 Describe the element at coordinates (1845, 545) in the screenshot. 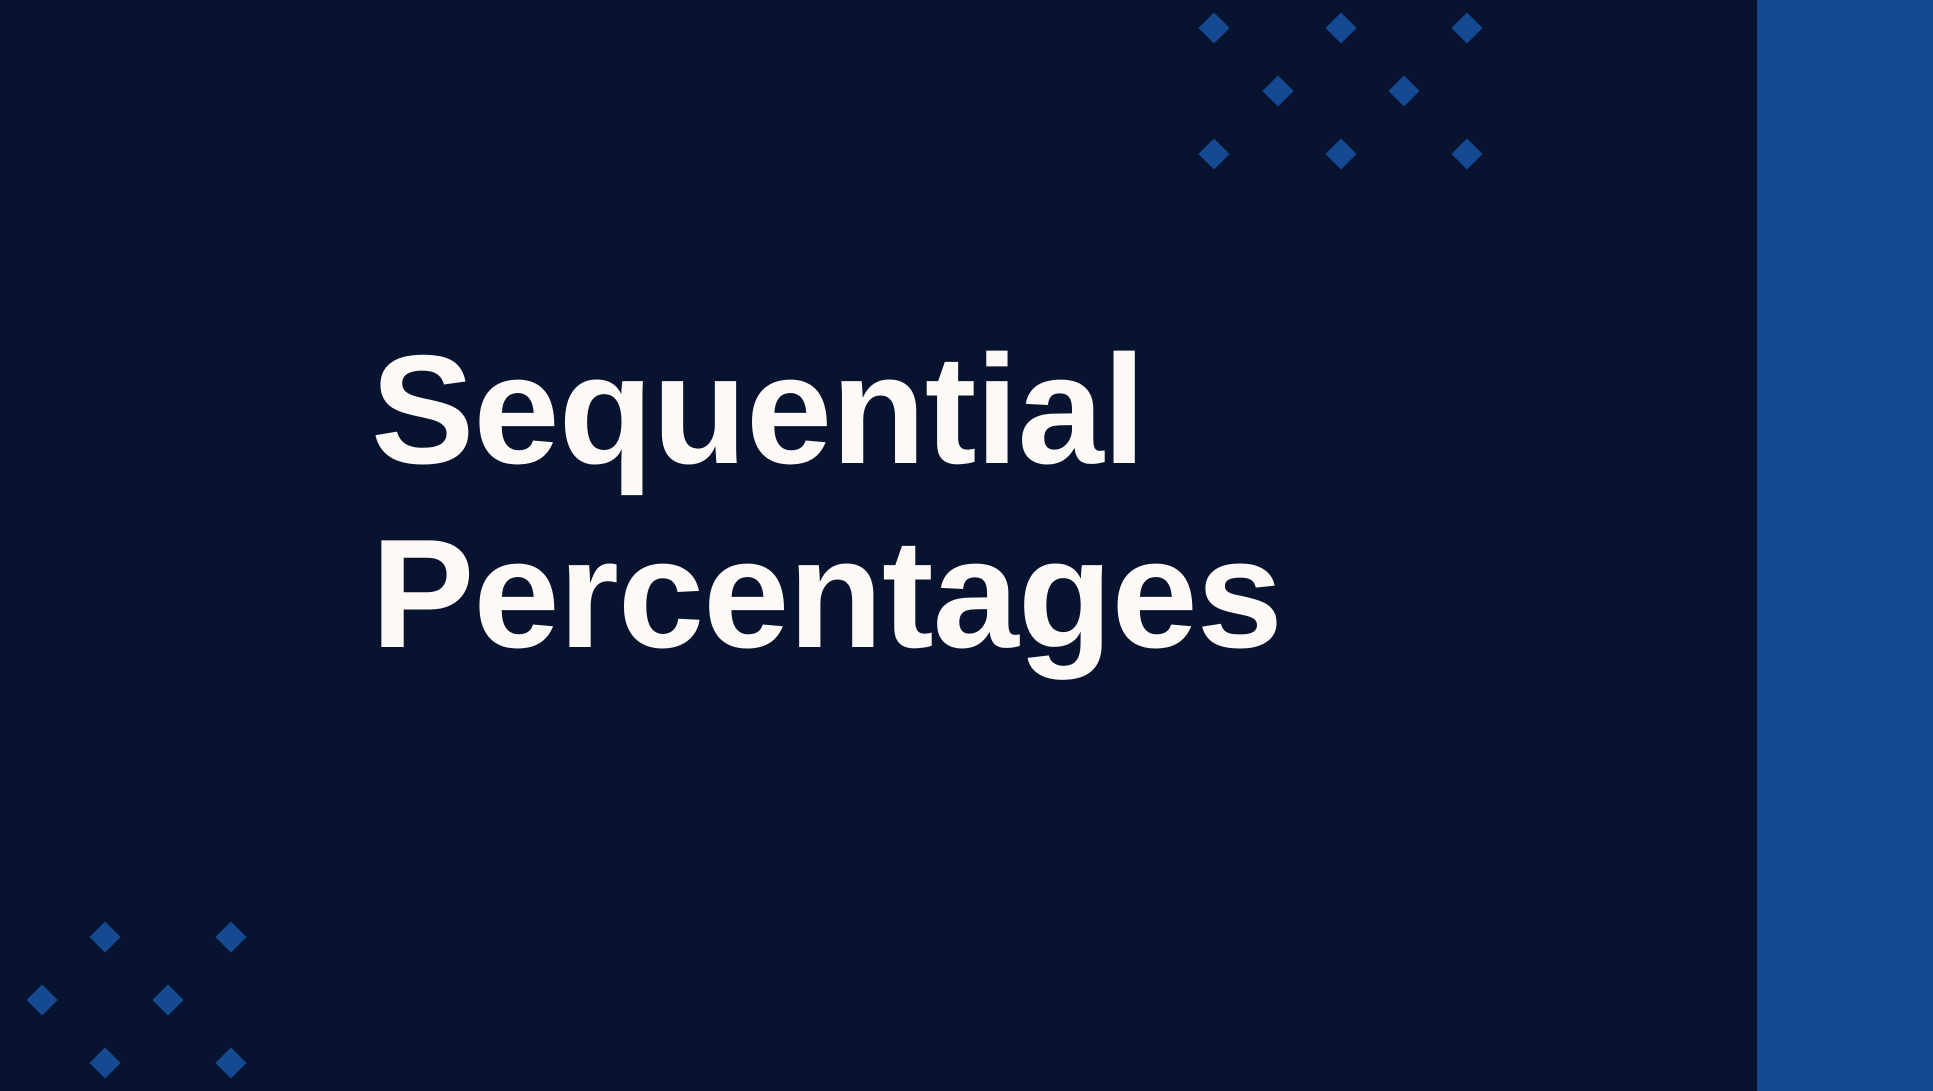

I see `accent-side-bar` at that location.